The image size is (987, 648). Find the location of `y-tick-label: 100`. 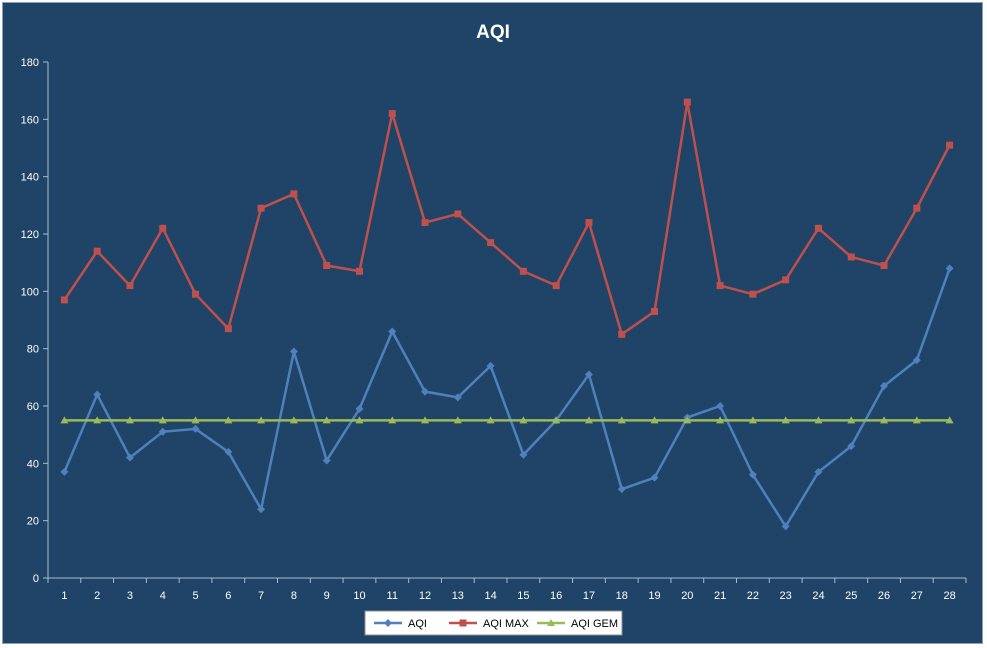

y-tick-label: 100 is located at coordinates (30, 292).